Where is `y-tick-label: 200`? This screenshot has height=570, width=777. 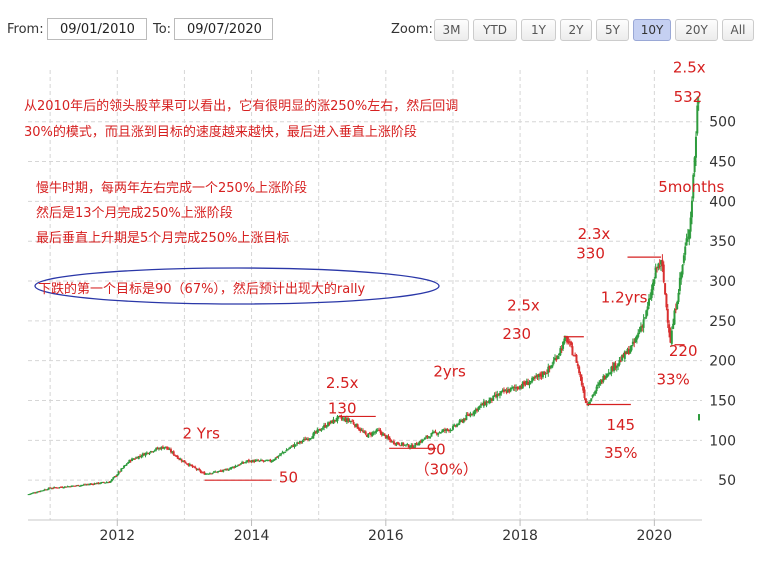 y-tick-label: 200 is located at coordinates (722, 362).